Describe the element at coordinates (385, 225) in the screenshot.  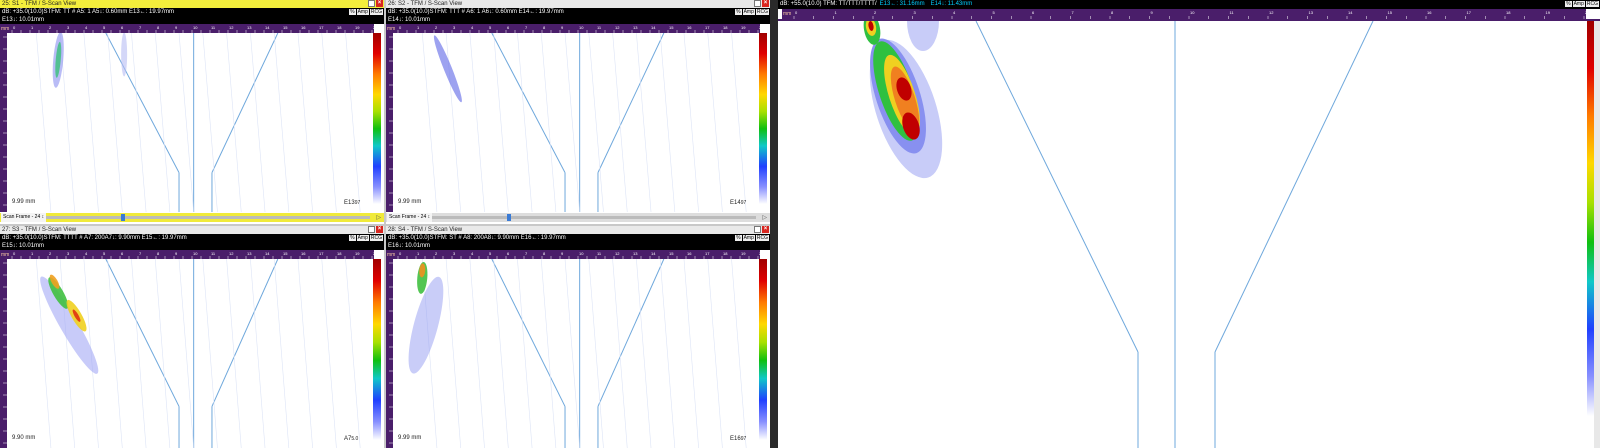
I see `panel-separator-horizontal` at that location.